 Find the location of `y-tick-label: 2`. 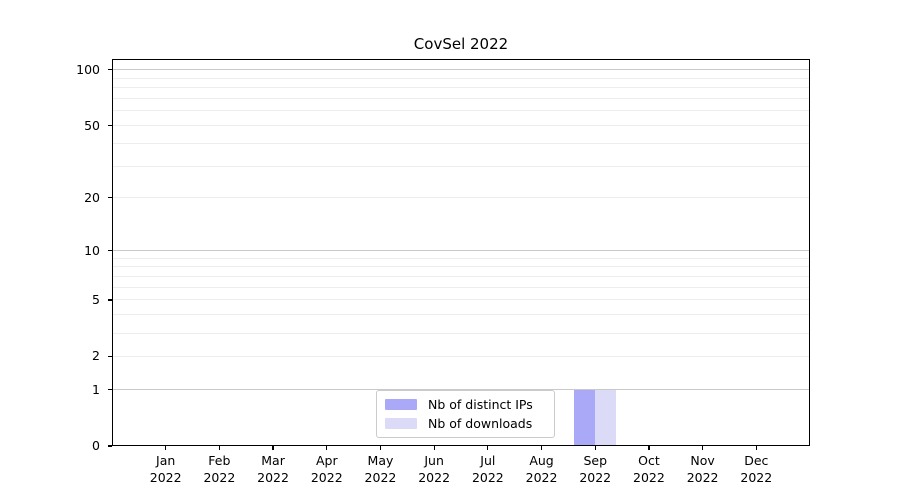

y-tick-label: 2 is located at coordinates (96, 356).